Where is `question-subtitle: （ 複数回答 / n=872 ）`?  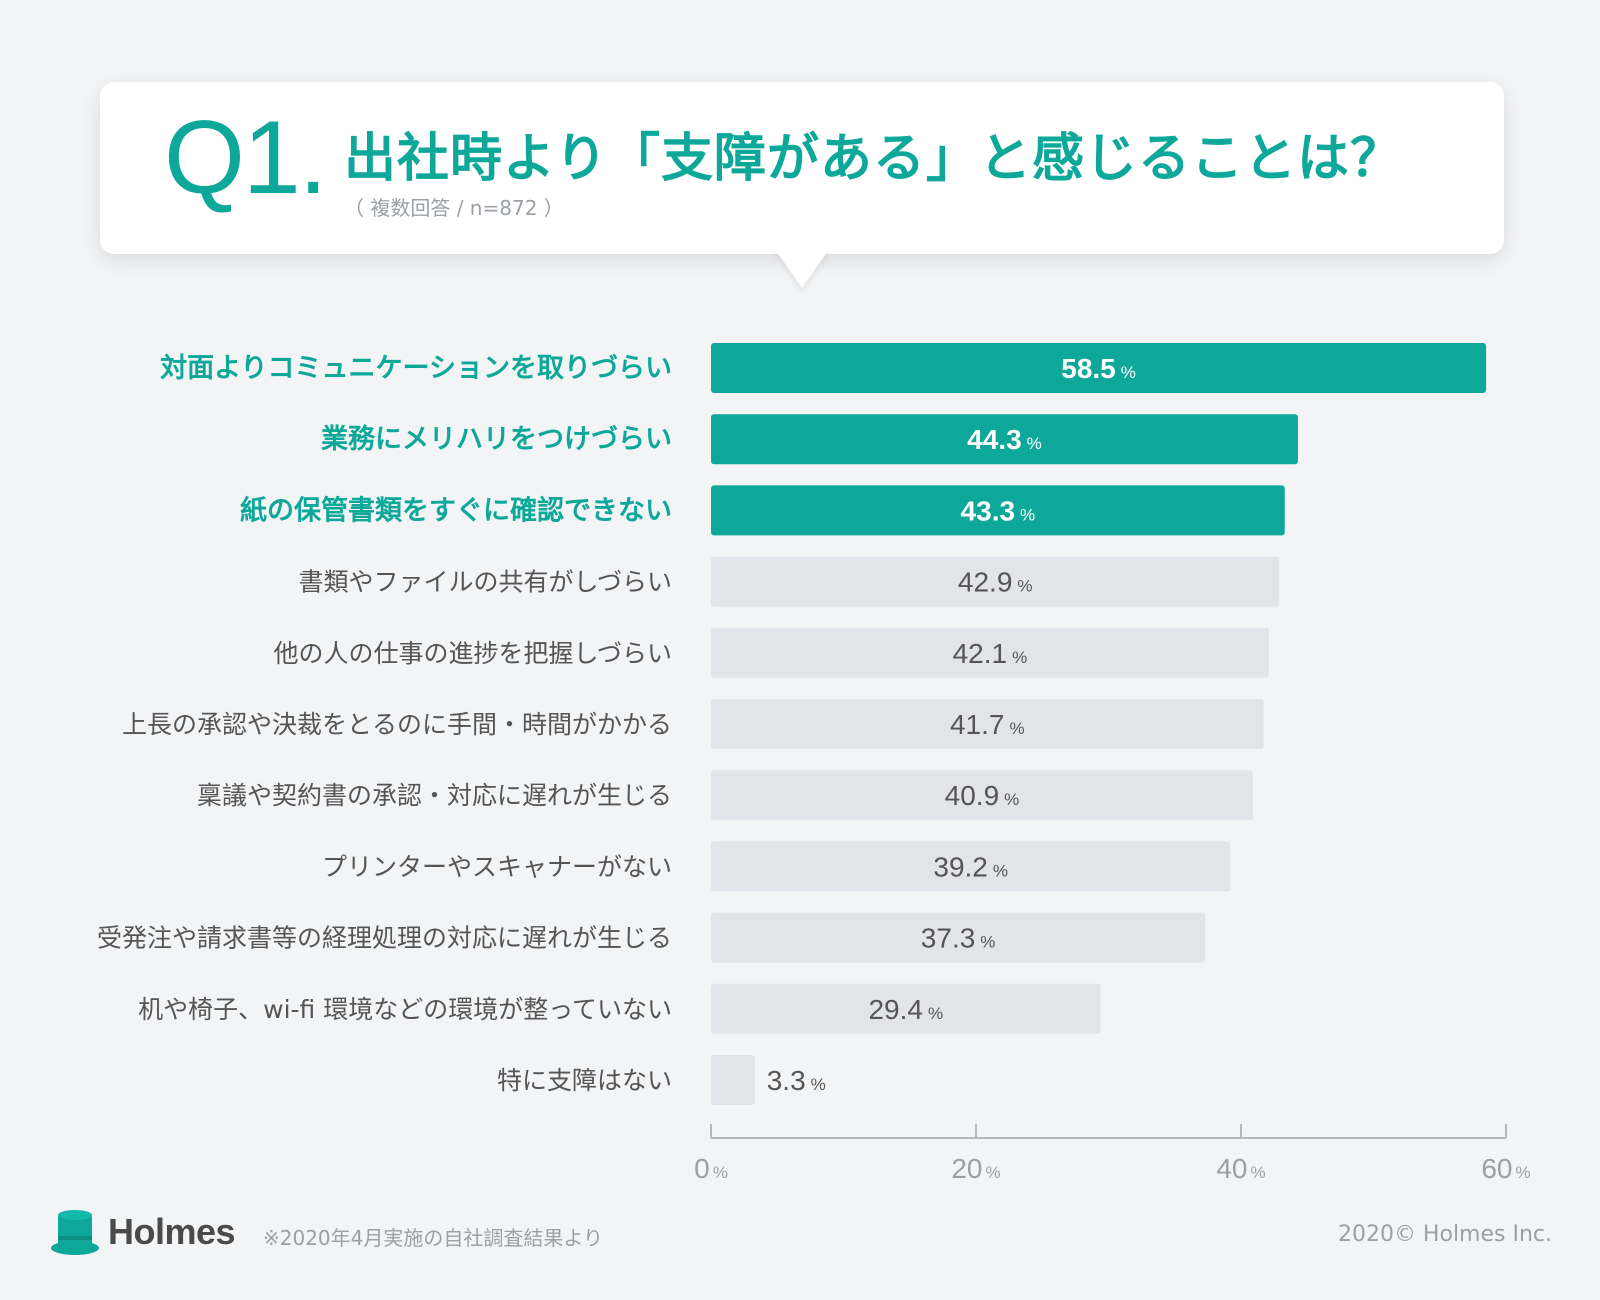 question-subtitle: （ 複数回答 / n=872 ） is located at coordinates (454, 208).